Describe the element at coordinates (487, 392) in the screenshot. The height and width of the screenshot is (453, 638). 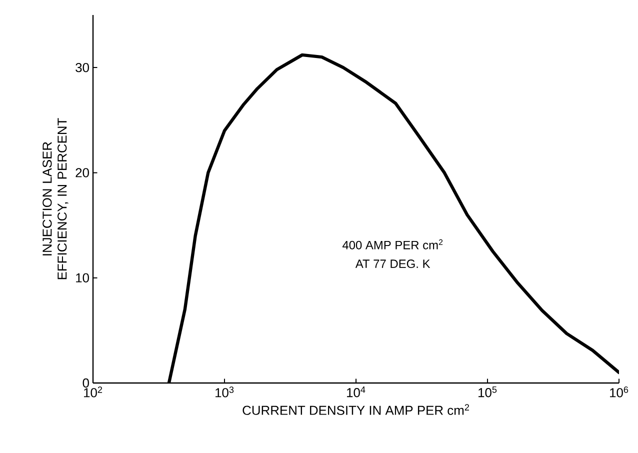
I see `x-tick-label: 10$^{5}$` at that location.